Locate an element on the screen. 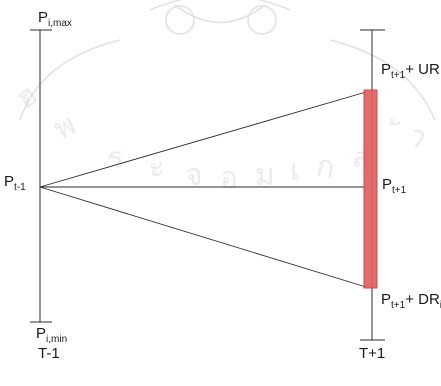 The height and width of the screenshot is (386, 441). label-lower-base: P is located at coordinates (386, 299).